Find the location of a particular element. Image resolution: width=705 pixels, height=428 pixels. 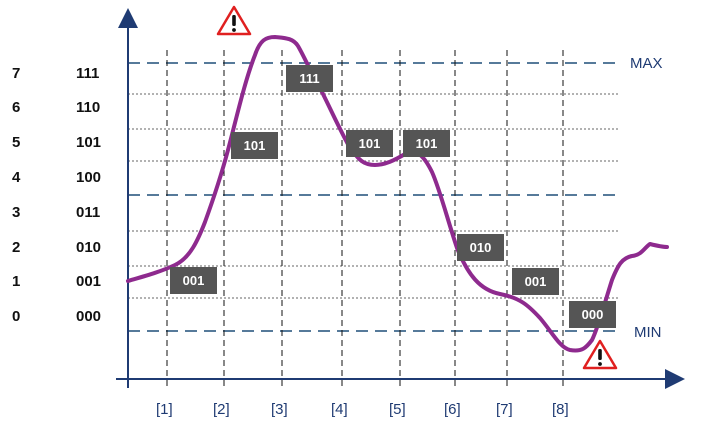

sample-tick-label: [4] is located at coordinates (339, 409).